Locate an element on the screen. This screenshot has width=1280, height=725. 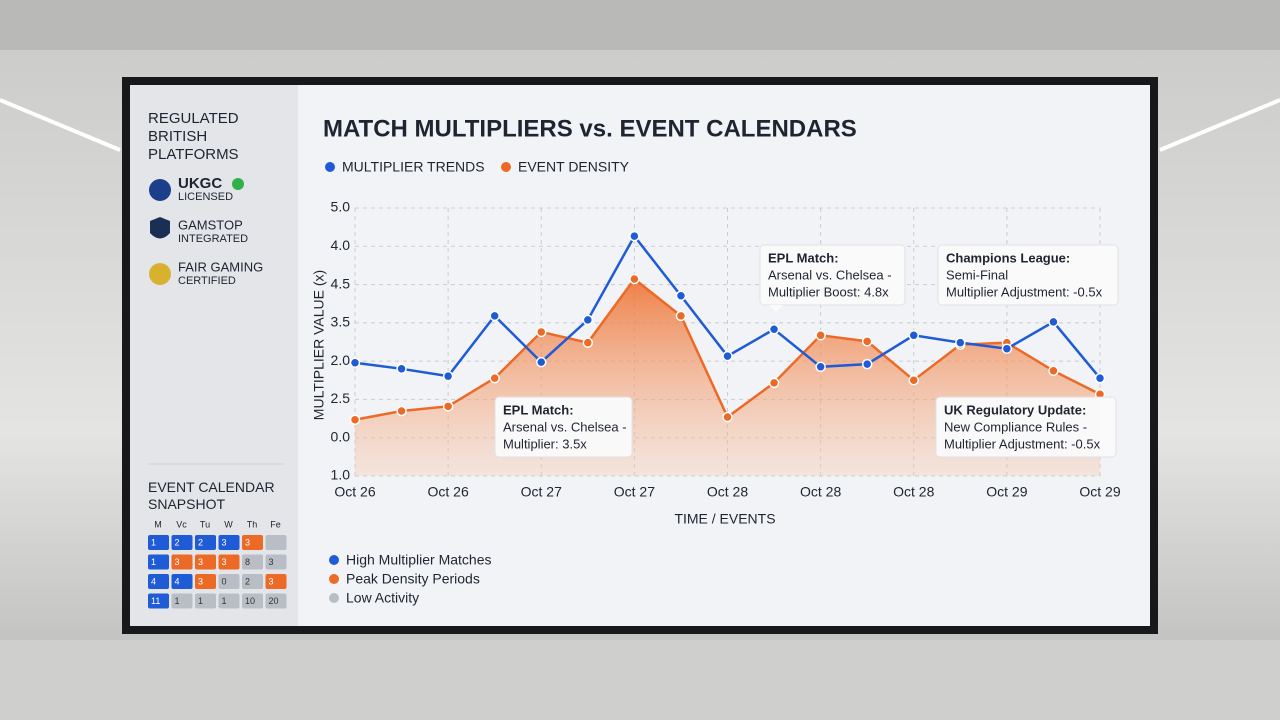
badge-title: GAMSTOP is located at coordinates (210, 224).